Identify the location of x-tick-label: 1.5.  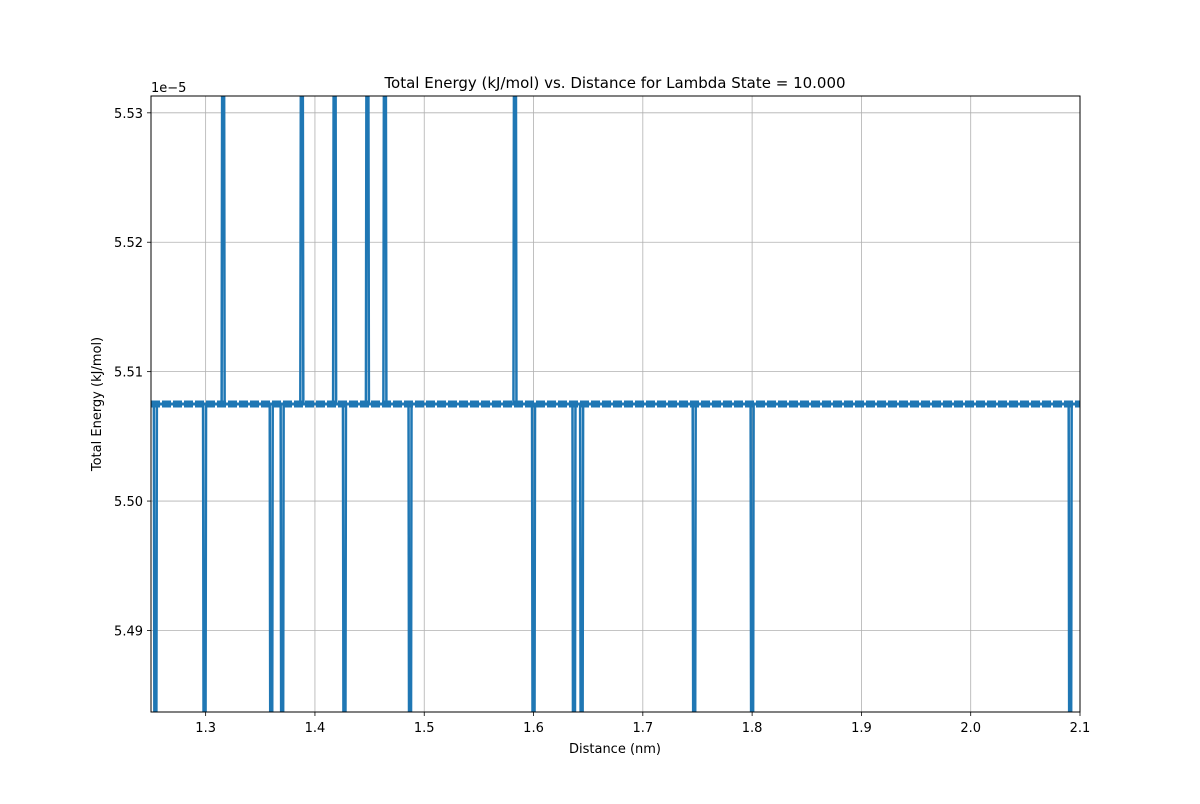
(424, 728).